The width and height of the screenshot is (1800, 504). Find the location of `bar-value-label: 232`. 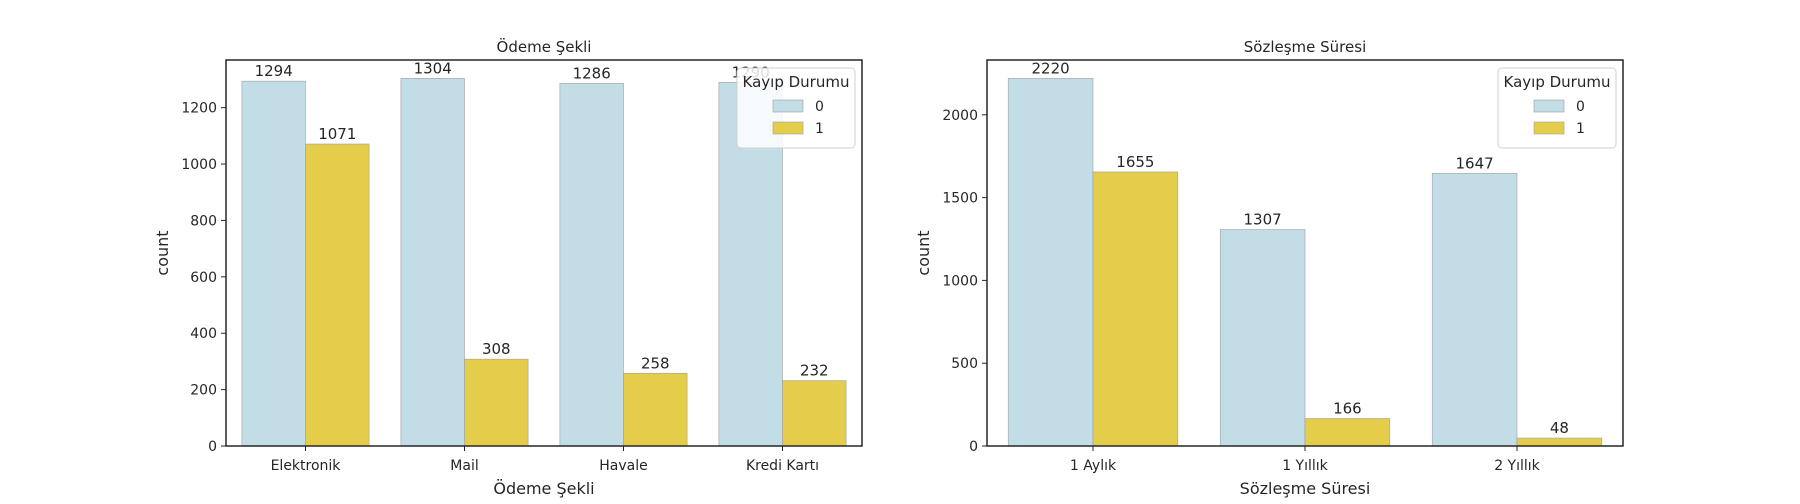

bar-value-label: 232 is located at coordinates (814, 371).